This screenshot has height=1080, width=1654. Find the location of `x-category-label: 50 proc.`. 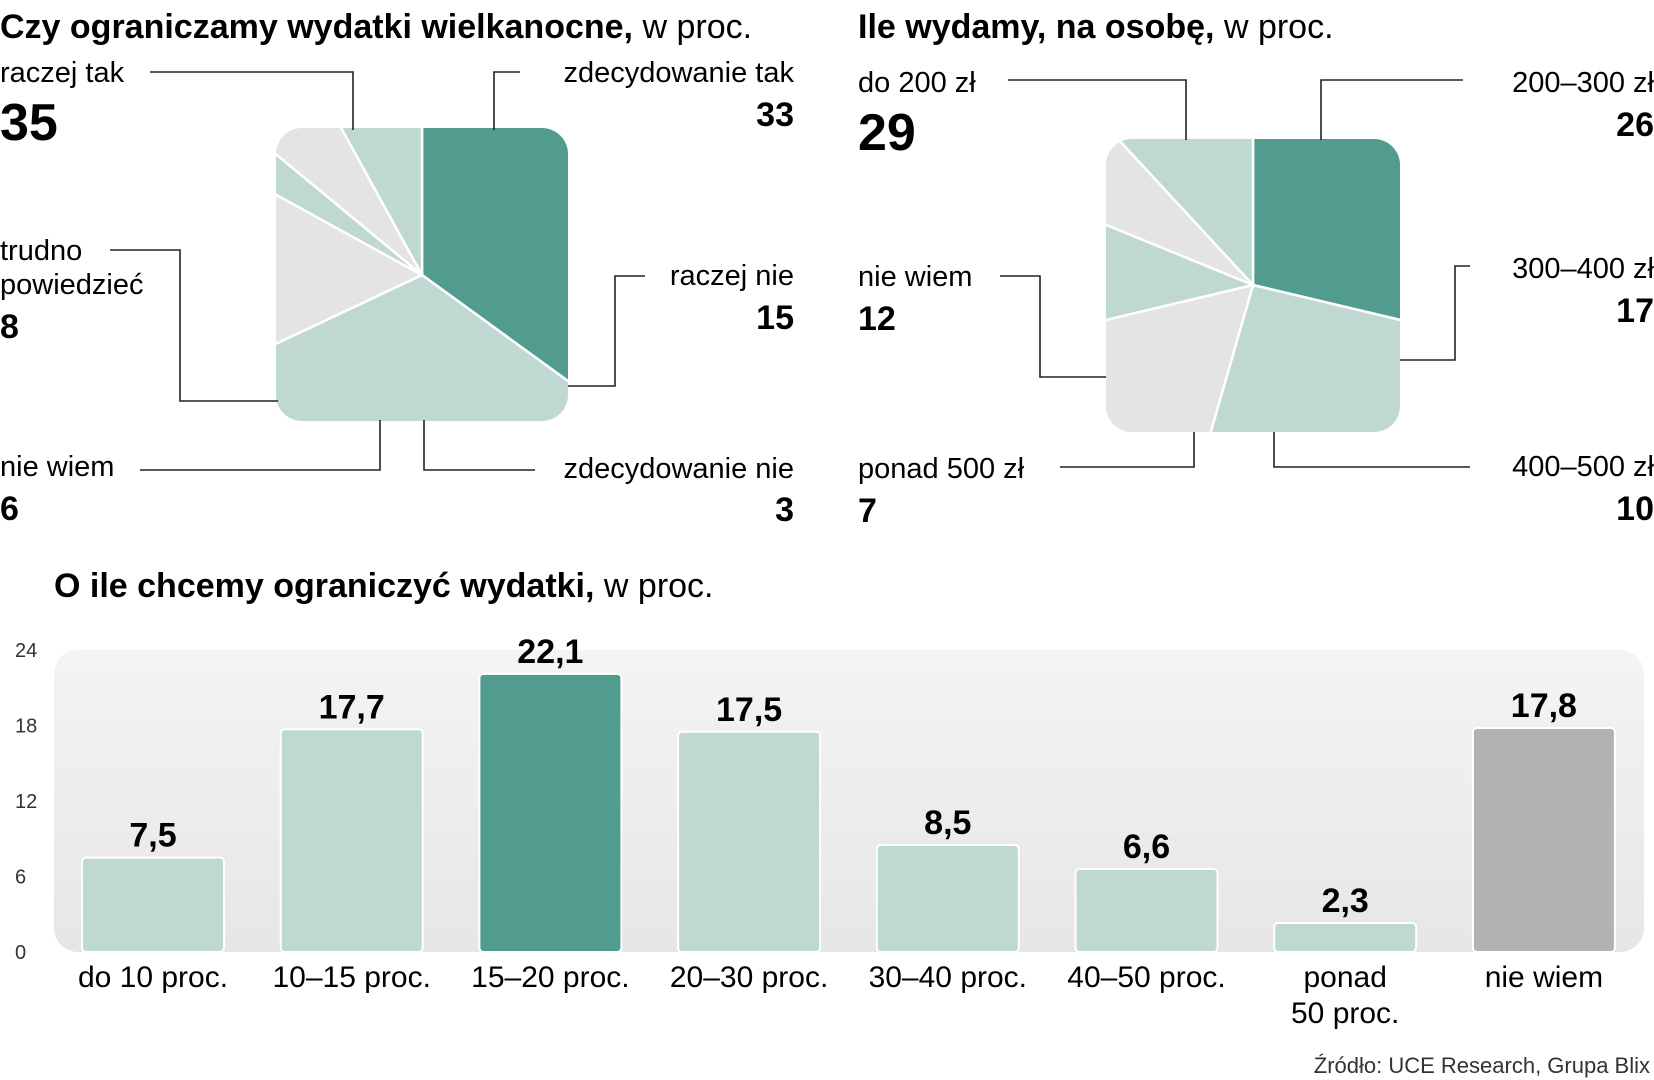

x-category-label: 50 proc. is located at coordinates (1345, 1013).